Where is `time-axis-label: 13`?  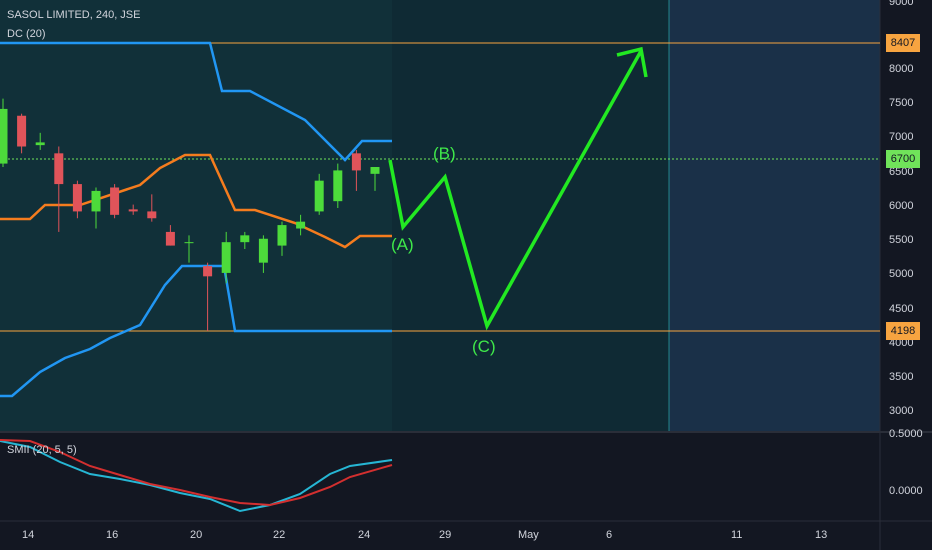 time-axis-label: 13 is located at coordinates (821, 535).